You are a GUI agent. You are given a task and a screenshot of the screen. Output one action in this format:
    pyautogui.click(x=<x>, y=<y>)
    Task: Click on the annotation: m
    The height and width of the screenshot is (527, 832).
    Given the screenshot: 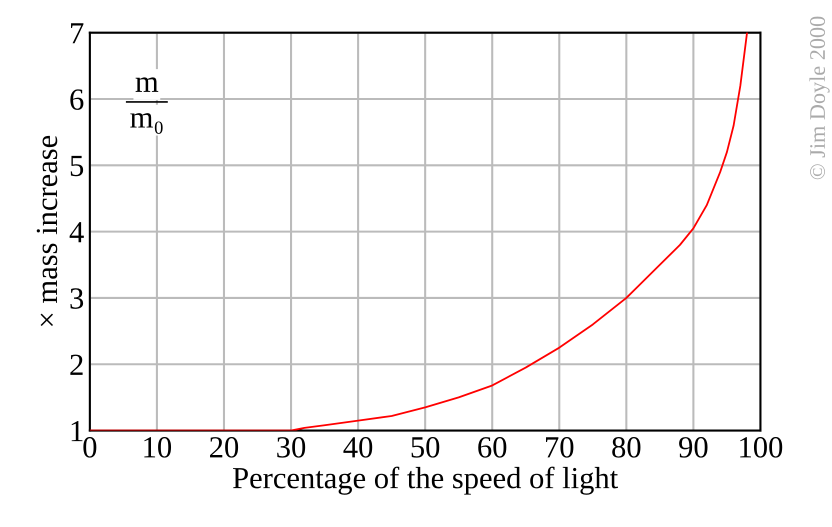 What is the action you would take?
    pyautogui.click(x=147, y=84)
    